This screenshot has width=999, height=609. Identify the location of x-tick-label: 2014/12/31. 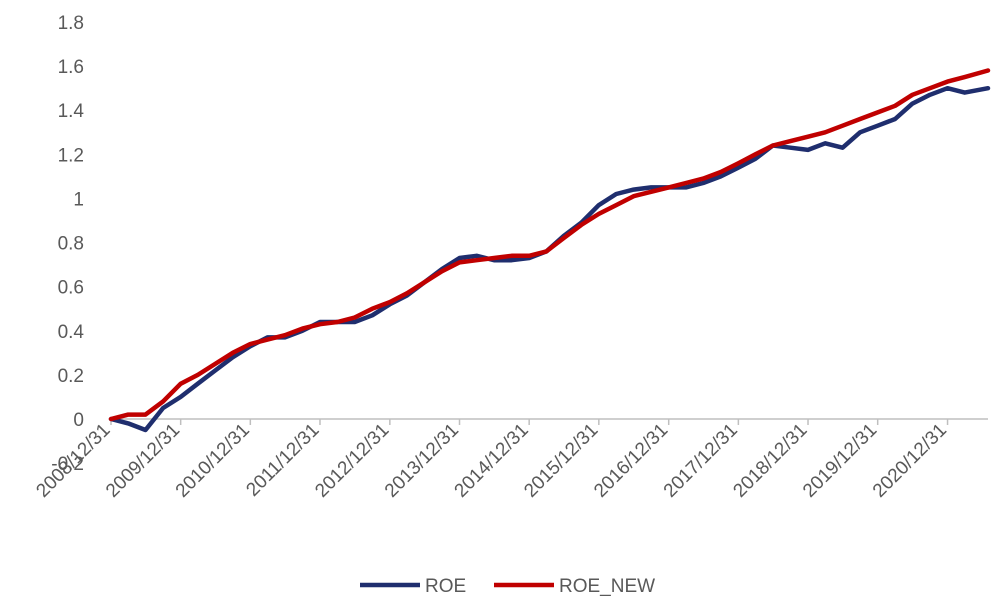
(492, 461).